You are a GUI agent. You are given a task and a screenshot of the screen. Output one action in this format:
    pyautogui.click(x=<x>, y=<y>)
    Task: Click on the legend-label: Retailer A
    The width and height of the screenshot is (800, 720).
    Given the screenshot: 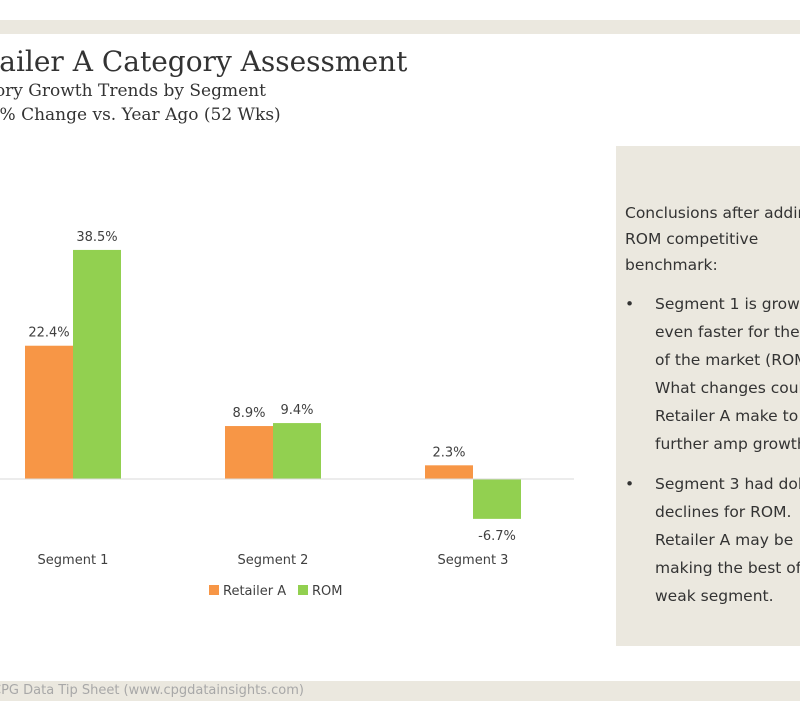 What is the action you would take?
    pyautogui.click(x=254, y=591)
    